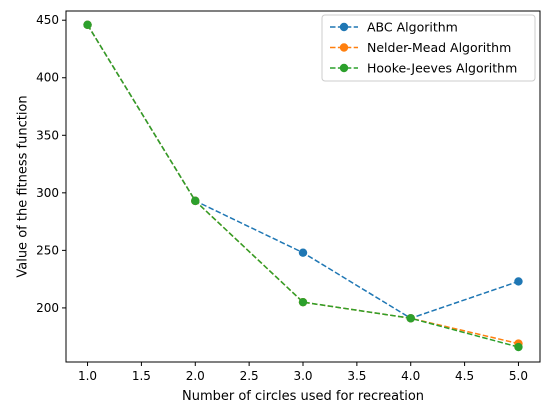 This screenshot has height=409, width=550. Describe the element at coordinates (47, 20) in the screenshot. I see `y-tick-label: 450` at that location.